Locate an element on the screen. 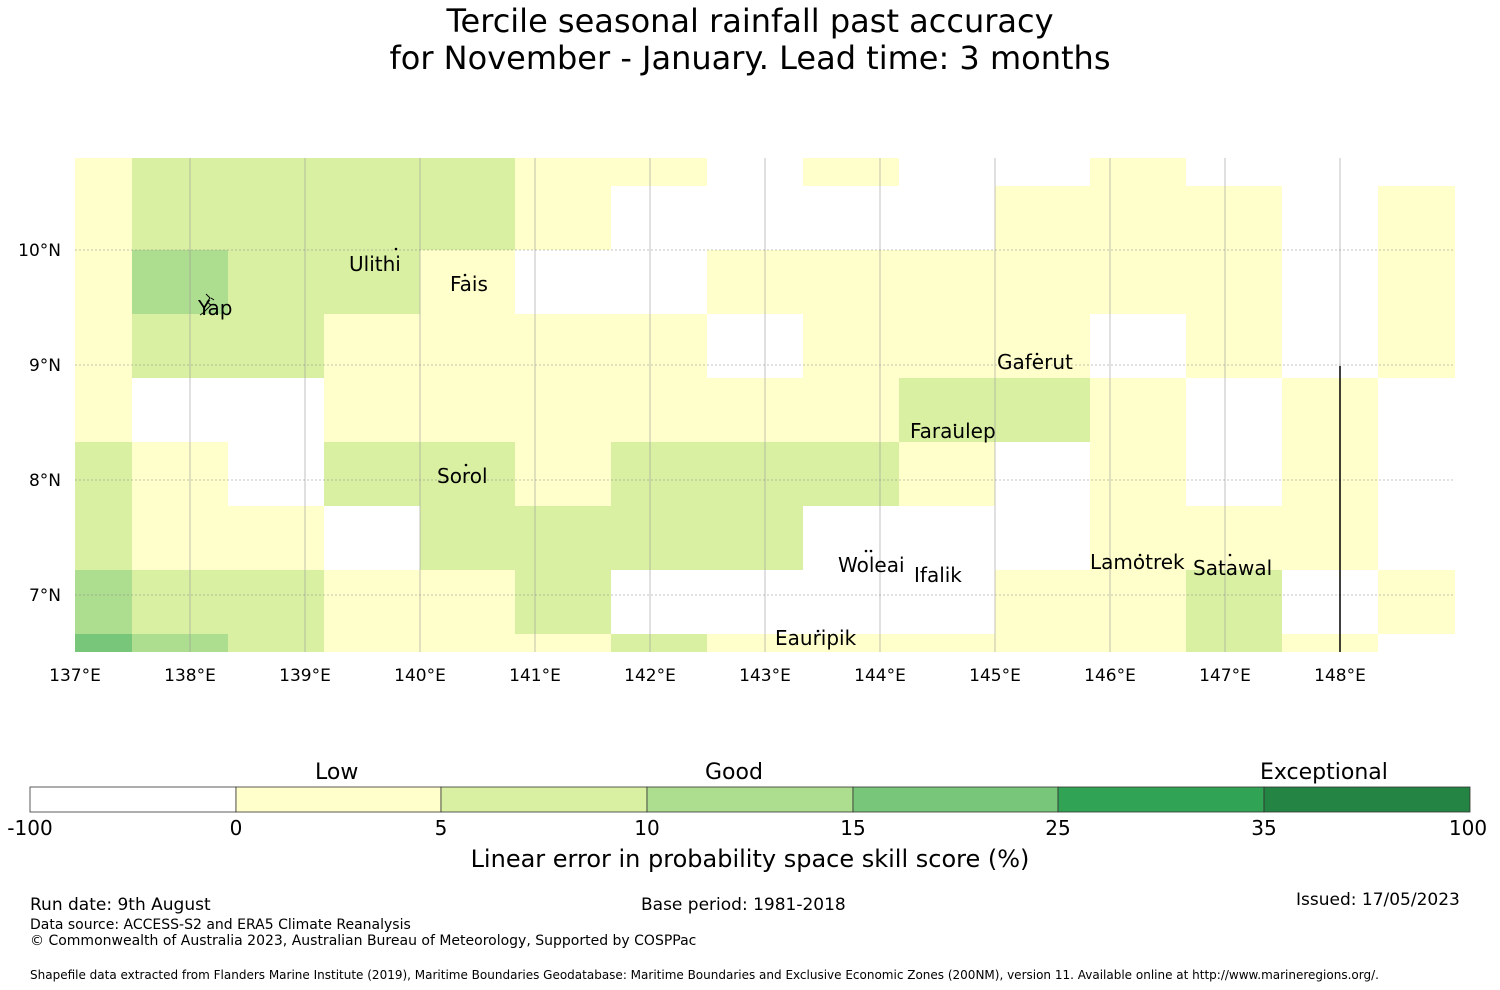 This screenshot has width=1500, height=990. longitude-tick-label: 143°E is located at coordinates (765, 676).